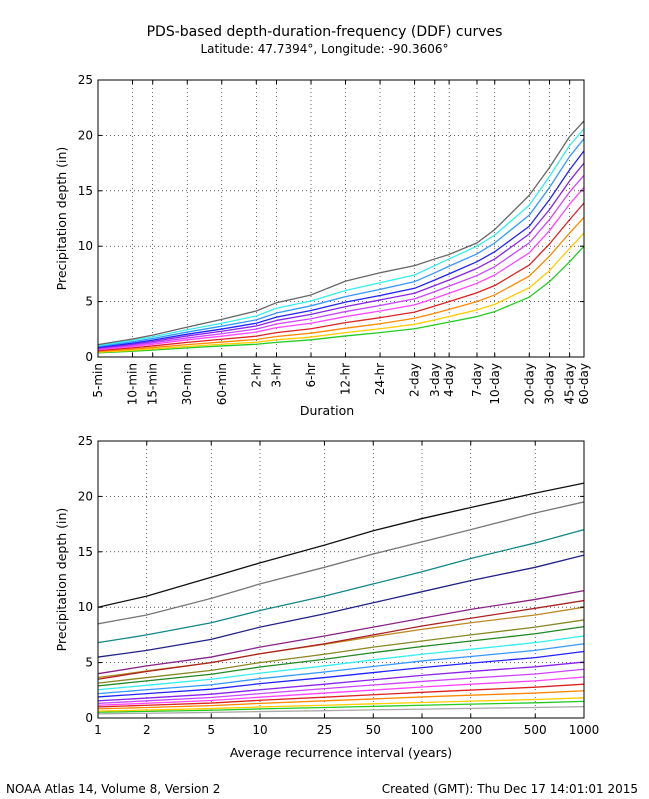 The image size is (649, 799). What do you see at coordinates (222, 384) in the screenshot?
I see `x-tick-label: 60-min` at bounding box center [222, 384].